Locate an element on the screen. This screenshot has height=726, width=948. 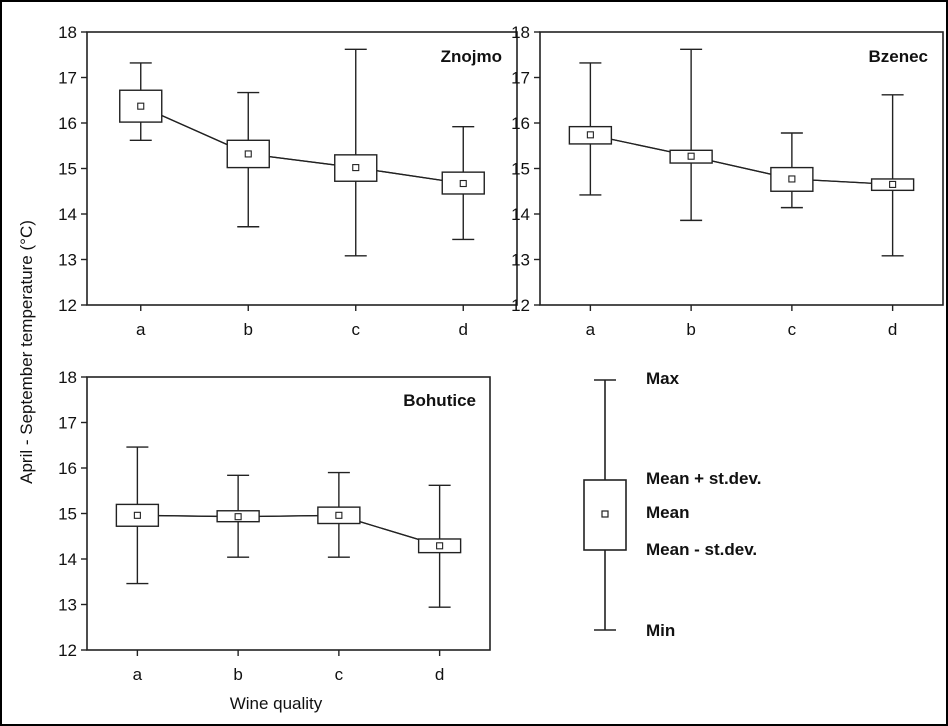
x-axis-label: Wine quality is located at coordinates (276, 703).